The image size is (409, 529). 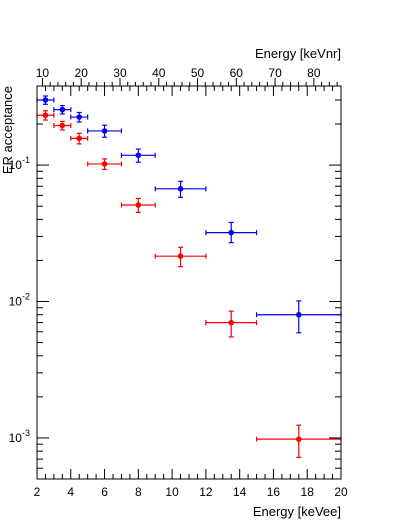 What do you see at coordinates (159, 73) in the screenshot?
I see `x2-tick-label: 40` at bounding box center [159, 73].